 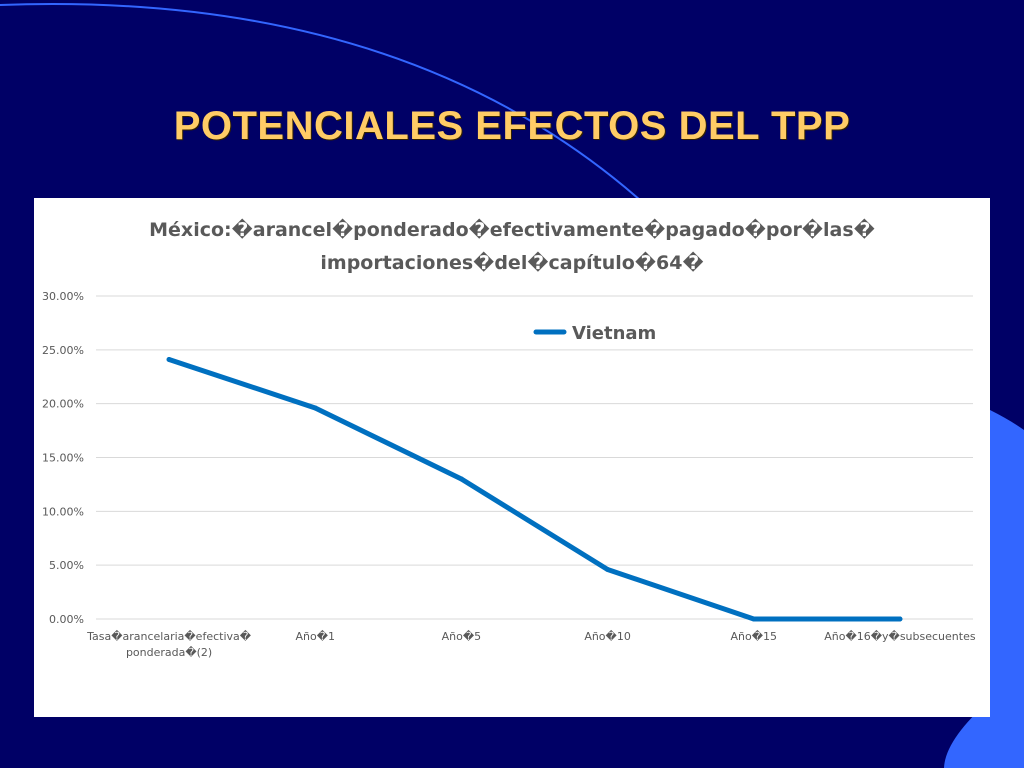 What do you see at coordinates (900, 636) in the screenshot?
I see `x-tick-label: Año�16�y�subsecuentes` at bounding box center [900, 636].